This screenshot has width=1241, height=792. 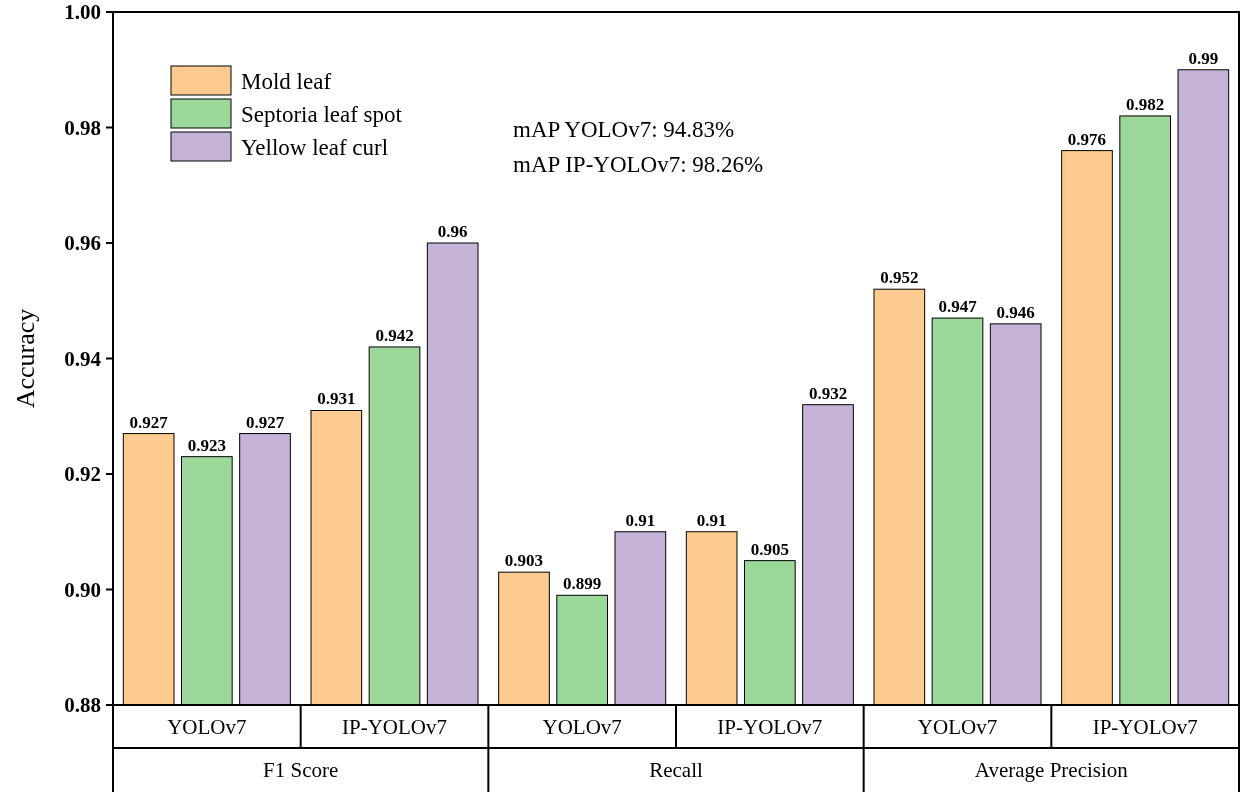 What do you see at coordinates (1087, 139) in the screenshot?
I see `data-label: 0.976` at bounding box center [1087, 139].